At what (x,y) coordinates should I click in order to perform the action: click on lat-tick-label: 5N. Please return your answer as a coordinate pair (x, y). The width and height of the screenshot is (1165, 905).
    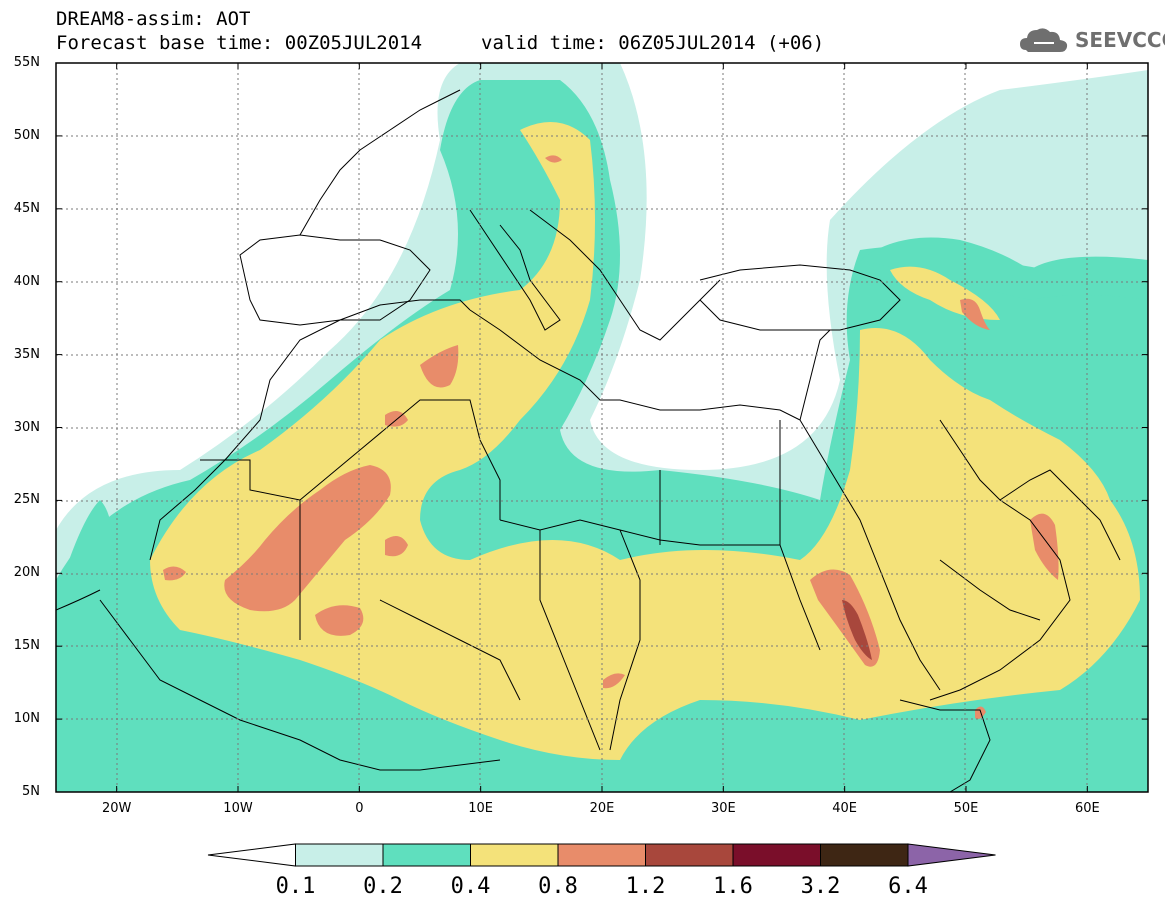
    Looking at the image, I should click on (31, 791).